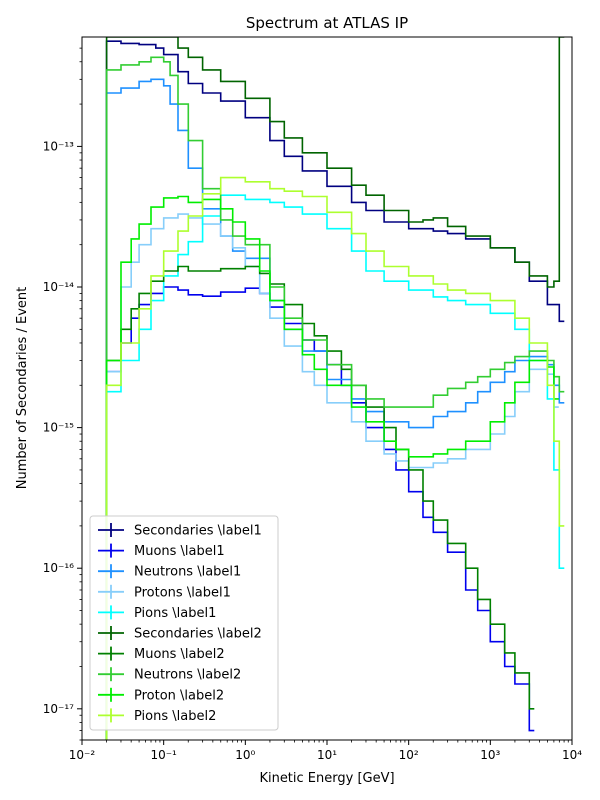 Image resolution: width=600 pixels, height=800 pixels. I want to click on y-tick-label: 10⁻¹⁷, so click(58, 709).